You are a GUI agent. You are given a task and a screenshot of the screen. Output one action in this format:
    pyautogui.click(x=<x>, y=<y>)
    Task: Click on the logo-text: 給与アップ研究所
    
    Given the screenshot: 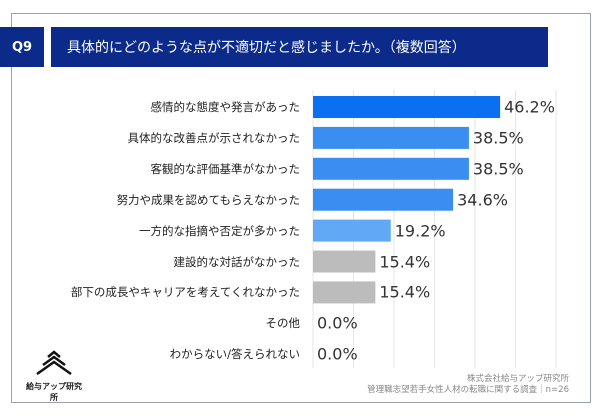 What is the action you would take?
    pyautogui.click(x=54, y=392)
    